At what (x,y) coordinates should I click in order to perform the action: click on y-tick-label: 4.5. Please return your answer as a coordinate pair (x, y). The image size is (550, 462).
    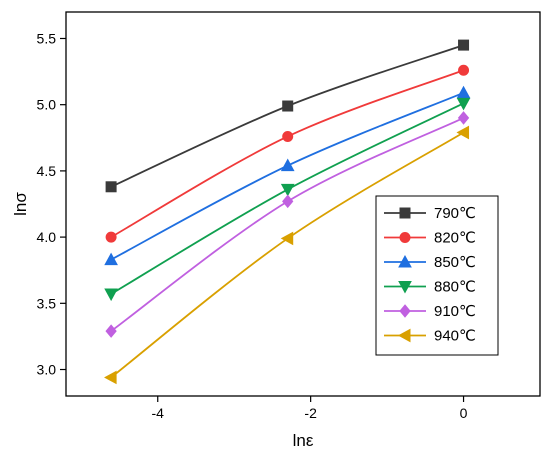
    Looking at the image, I should click on (47, 171).